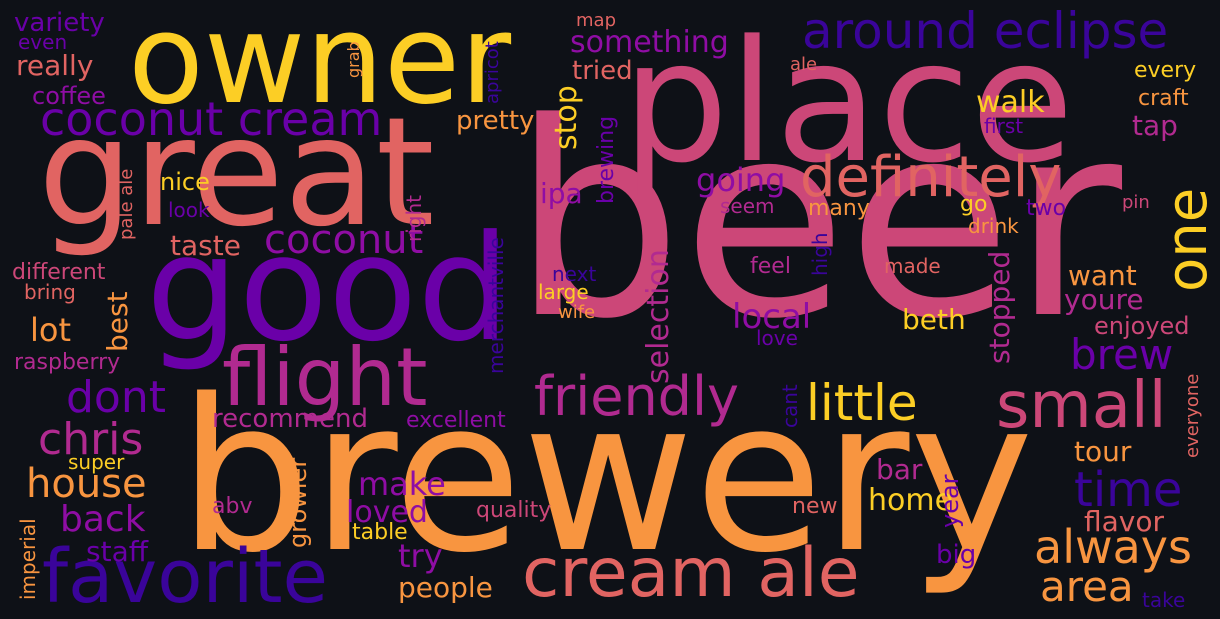 The height and width of the screenshot is (619, 1220). What do you see at coordinates (770, 266) in the screenshot?
I see `word-feel: feel` at bounding box center [770, 266].